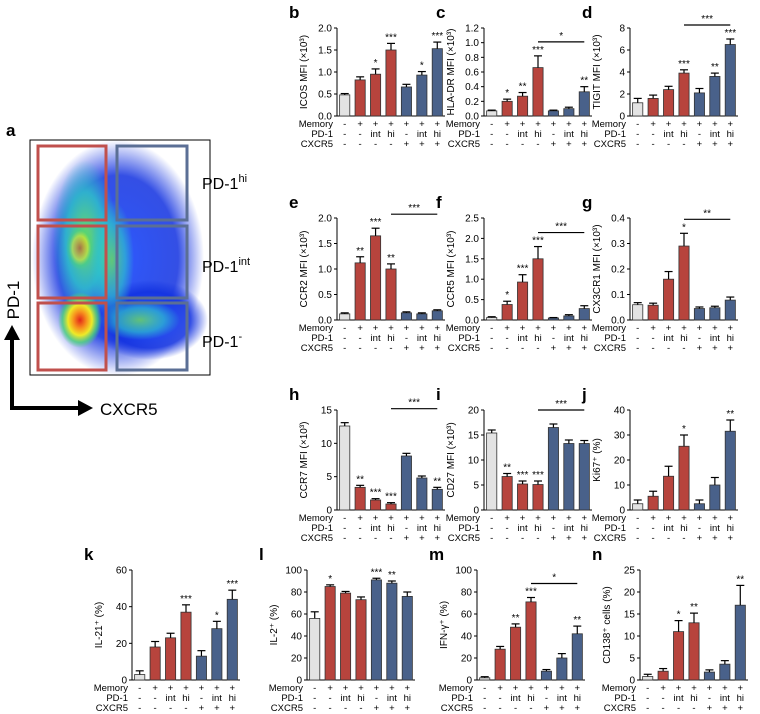  What do you see at coordinates (72, 336) in the screenshot?
I see `gate-pd1neg-cxcr5neg` at bounding box center [72, 336].